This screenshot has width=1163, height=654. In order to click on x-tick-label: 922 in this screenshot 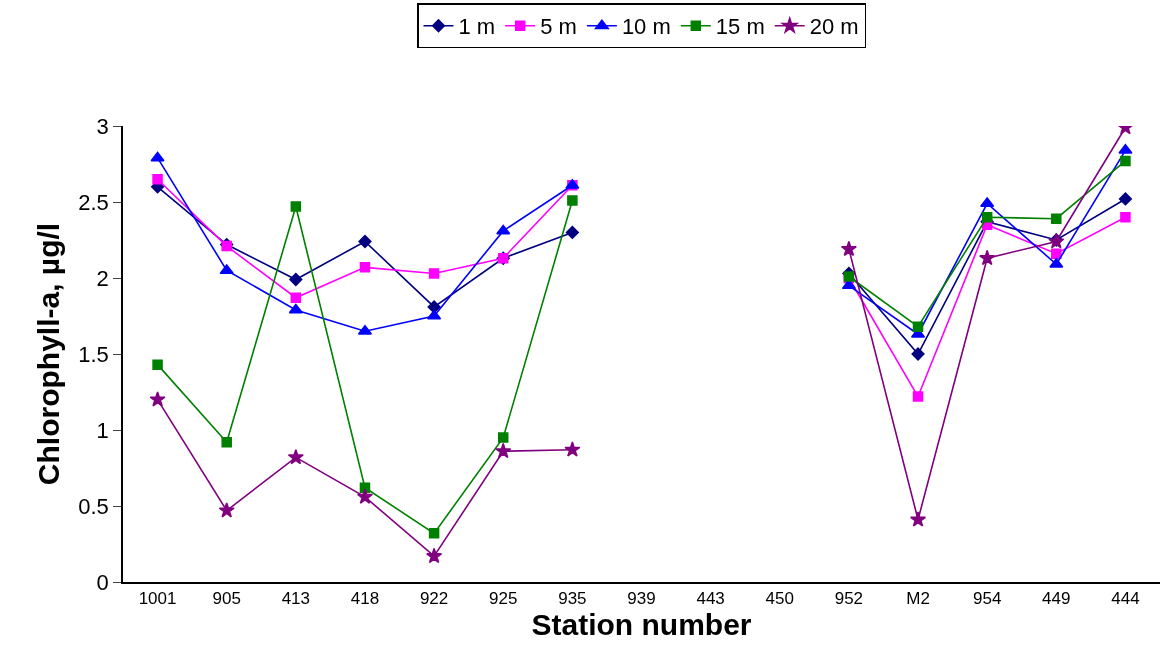, I will do `click(434, 599)`.